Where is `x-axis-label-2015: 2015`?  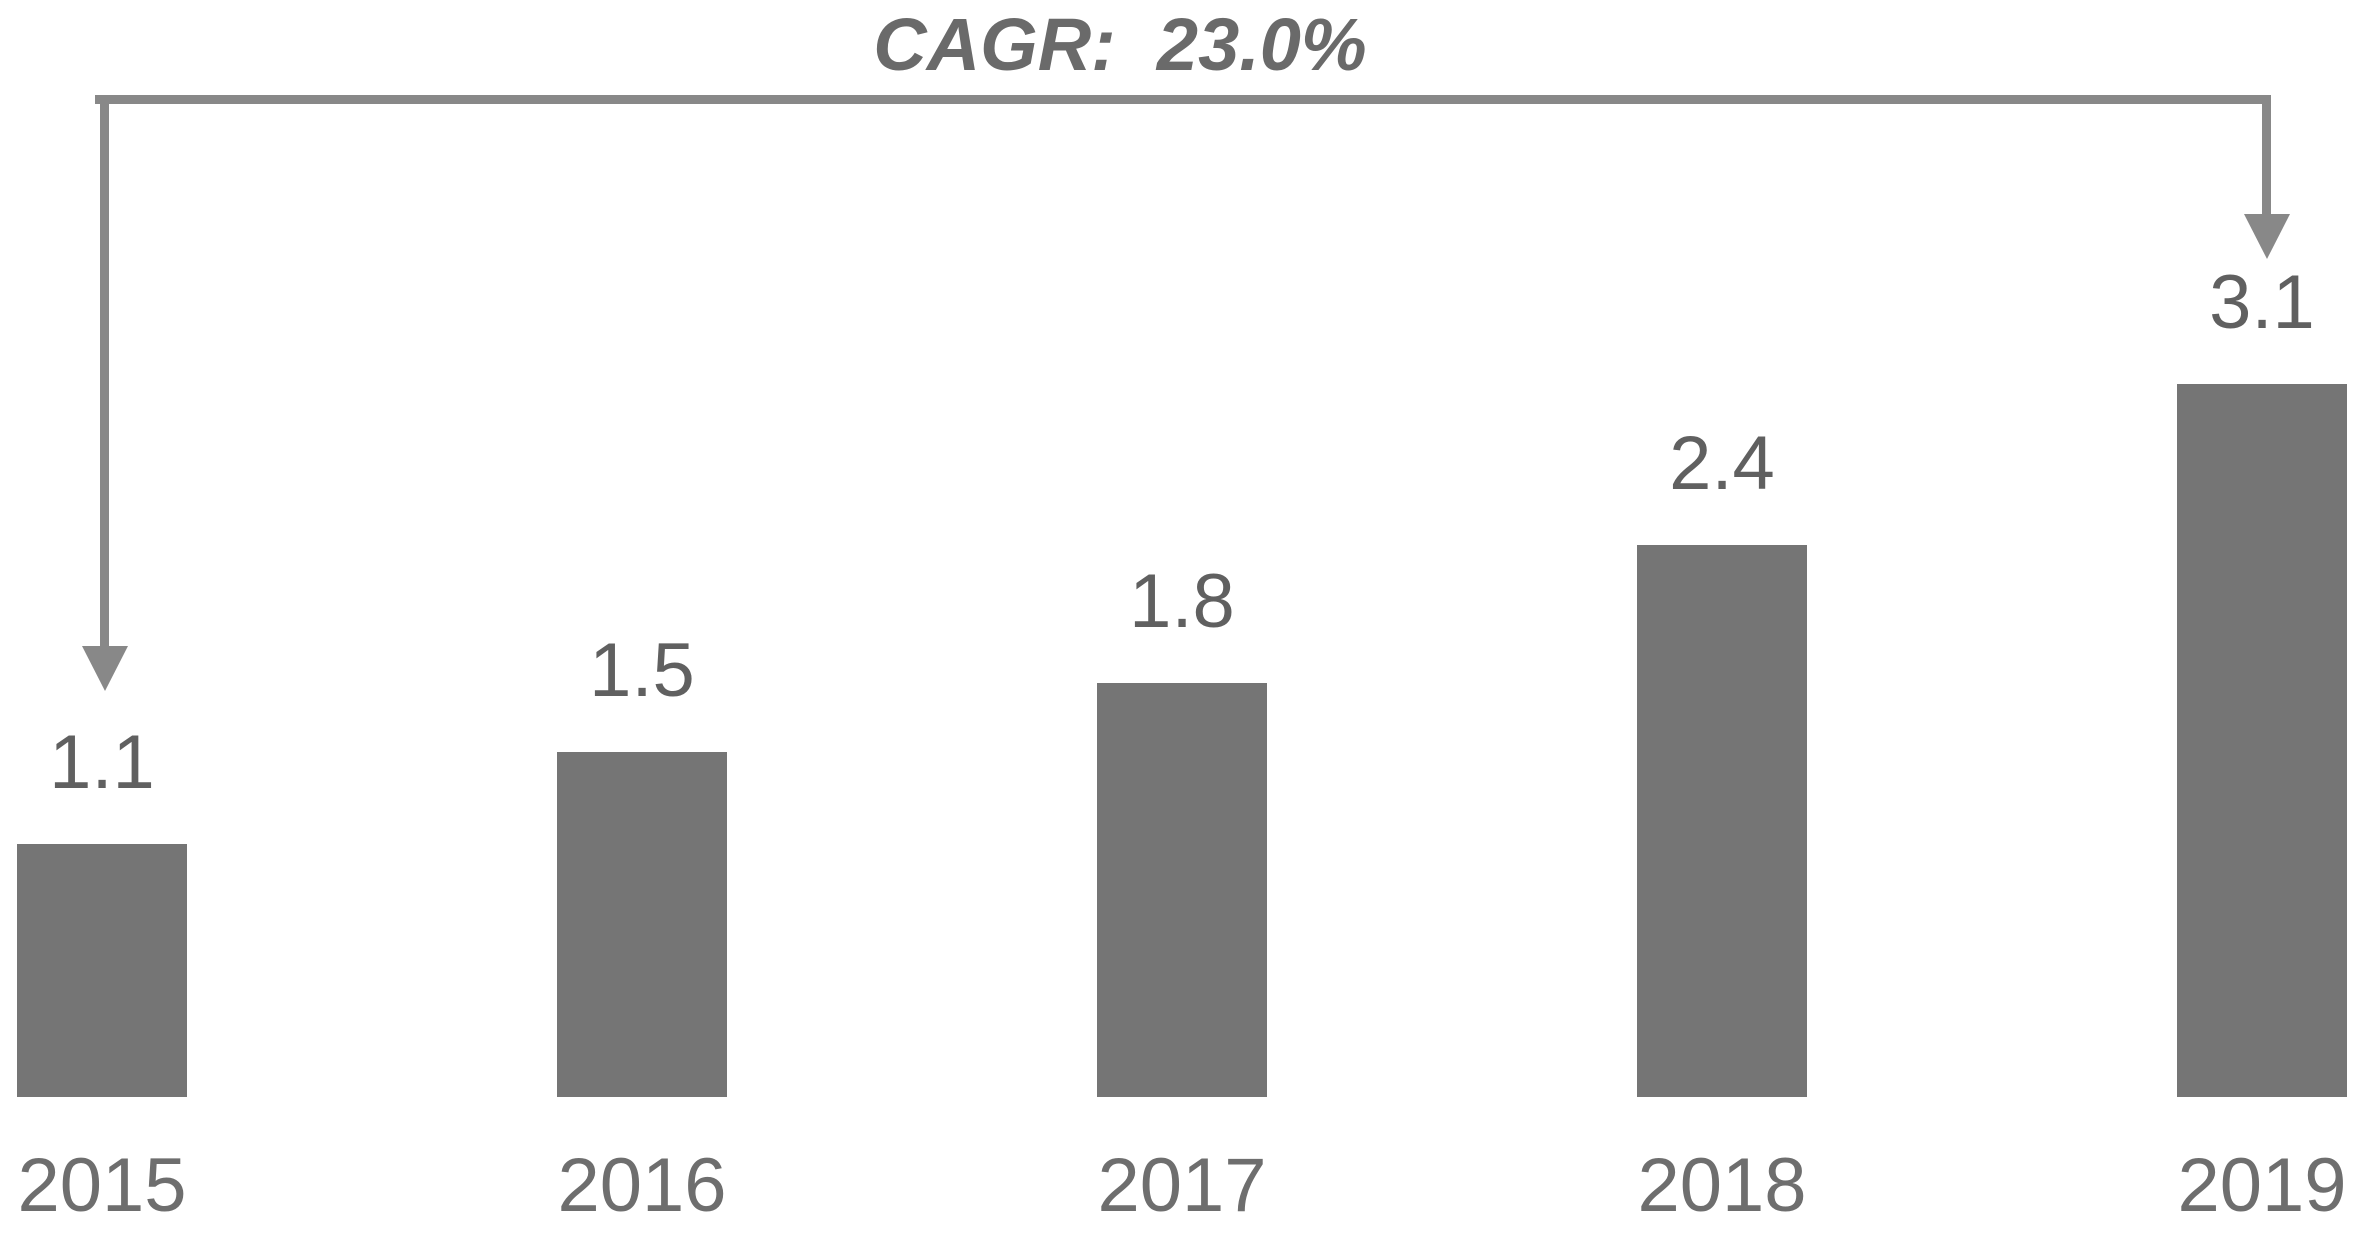 x-axis-label-2015: 2015 is located at coordinates (102, 1185).